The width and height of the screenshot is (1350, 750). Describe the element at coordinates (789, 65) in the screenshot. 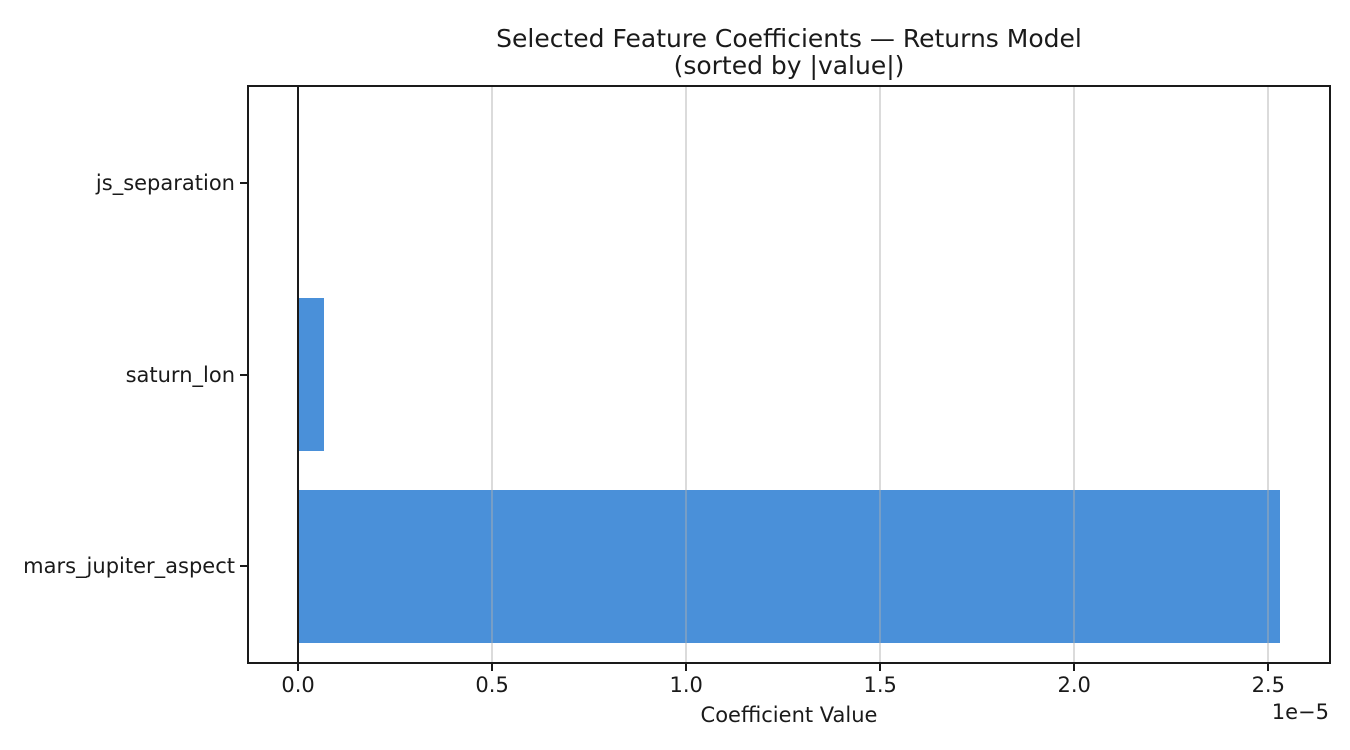

I see `chart-title-line2: (sorted by |value|)` at that location.